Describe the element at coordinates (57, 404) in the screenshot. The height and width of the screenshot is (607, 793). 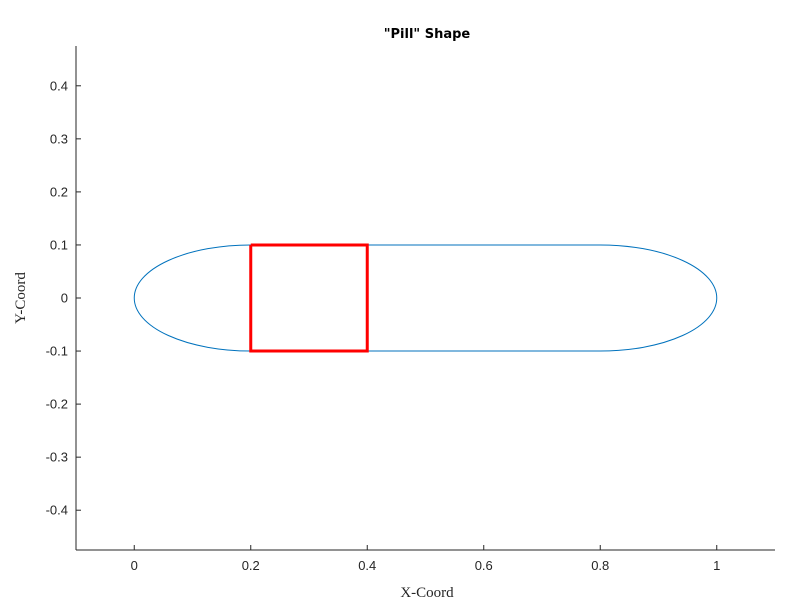
I see `y-tick-label: -0.2` at that location.